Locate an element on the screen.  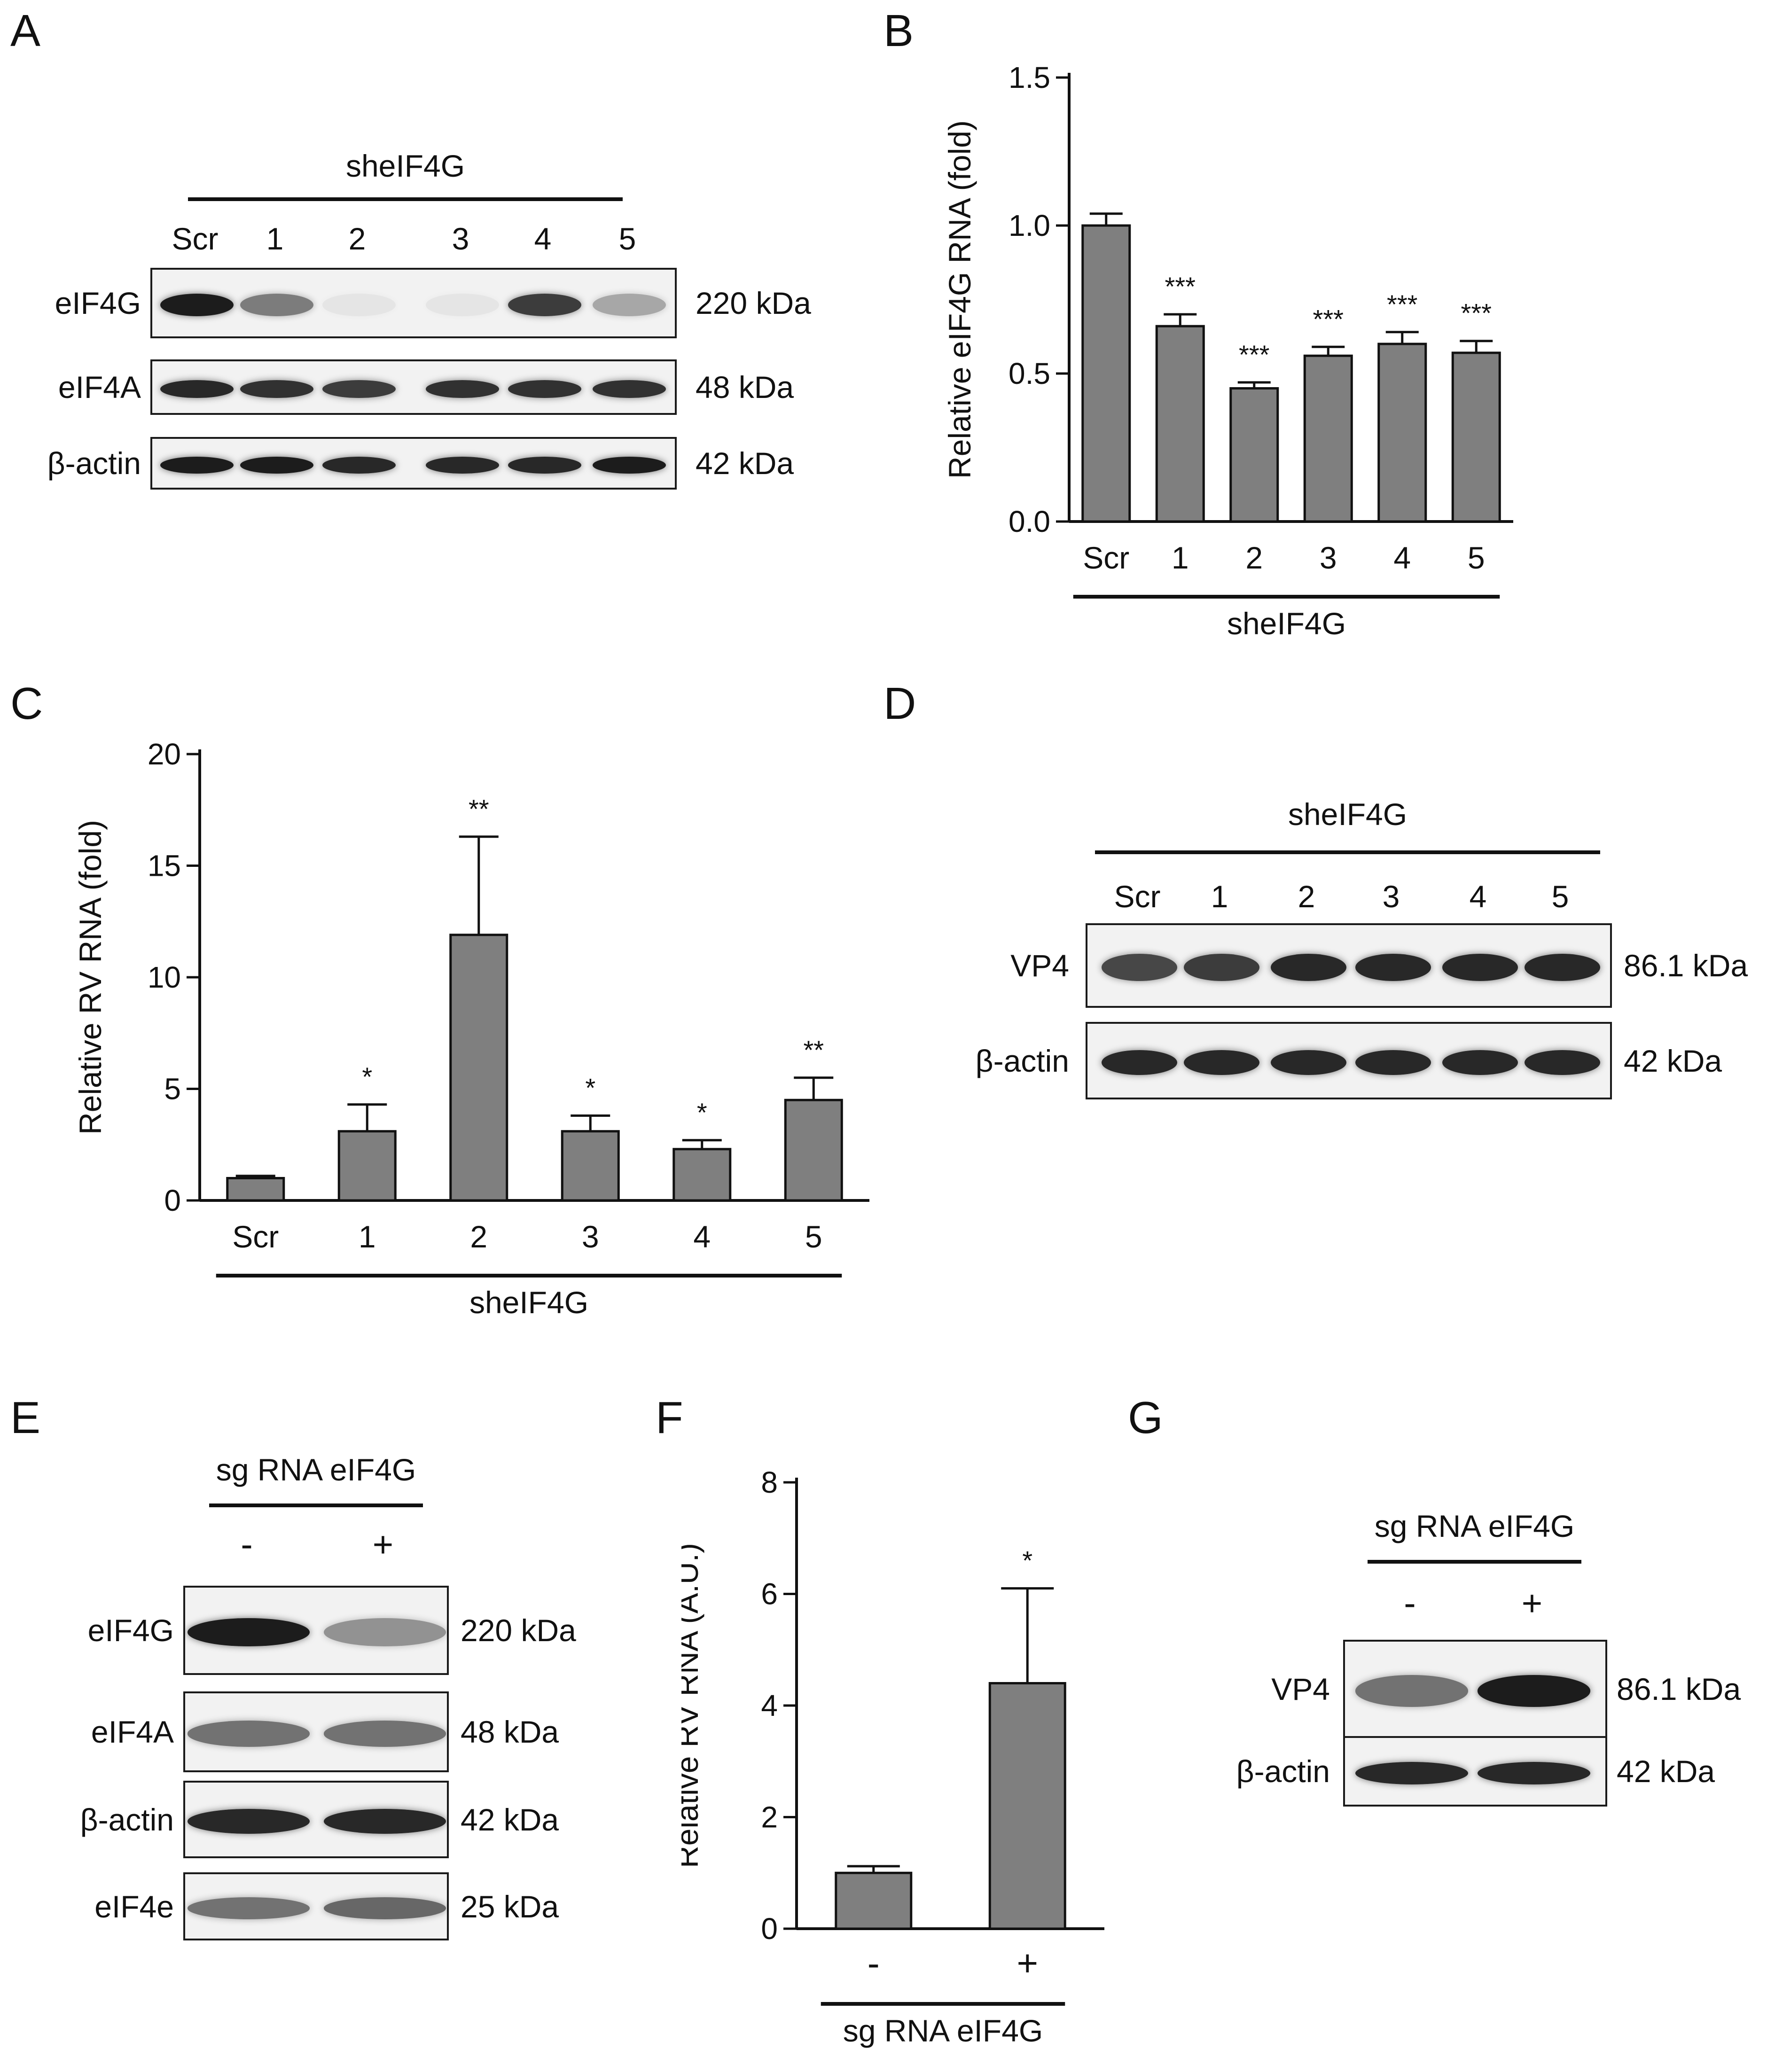
group-label-g: sg RNA eIF4G is located at coordinates (1474, 1526).